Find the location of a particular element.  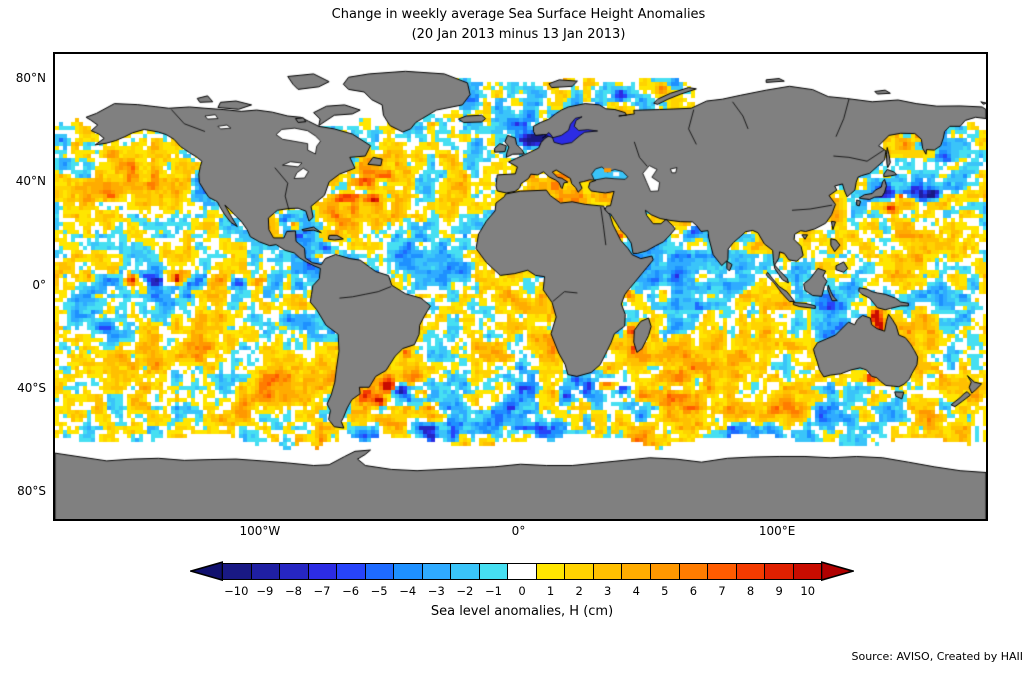

colorbar-tick-label: −10 is located at coordinates (236, 591).